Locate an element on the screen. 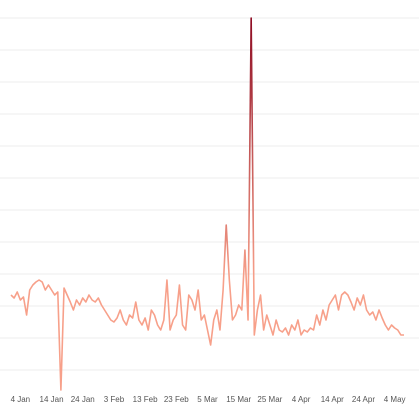 The image size is (419, 408). x-tick-label: 14 Apr is located at coordinates (332, 399).